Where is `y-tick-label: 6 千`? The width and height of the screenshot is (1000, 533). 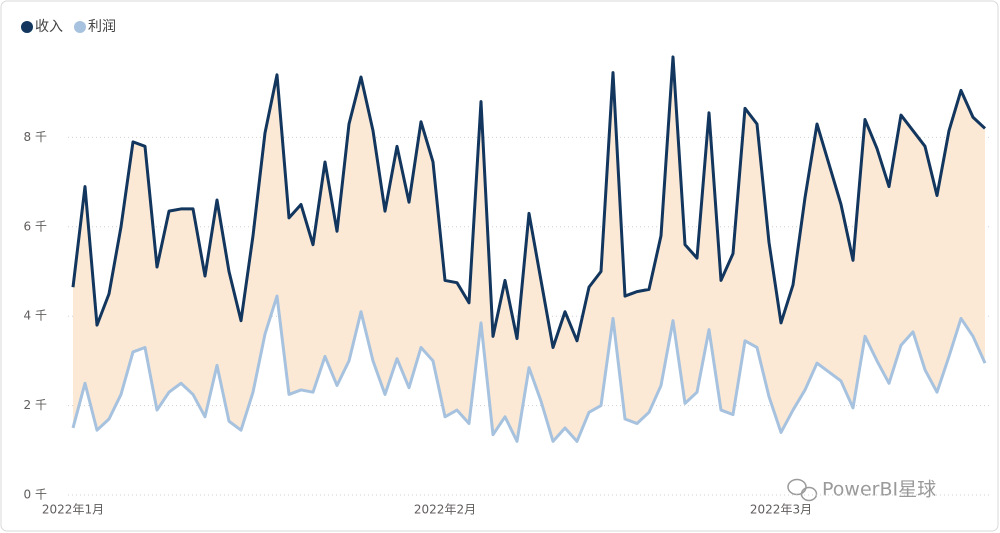
y-tick-label: 6 千 is located at coordinates (35, 226).